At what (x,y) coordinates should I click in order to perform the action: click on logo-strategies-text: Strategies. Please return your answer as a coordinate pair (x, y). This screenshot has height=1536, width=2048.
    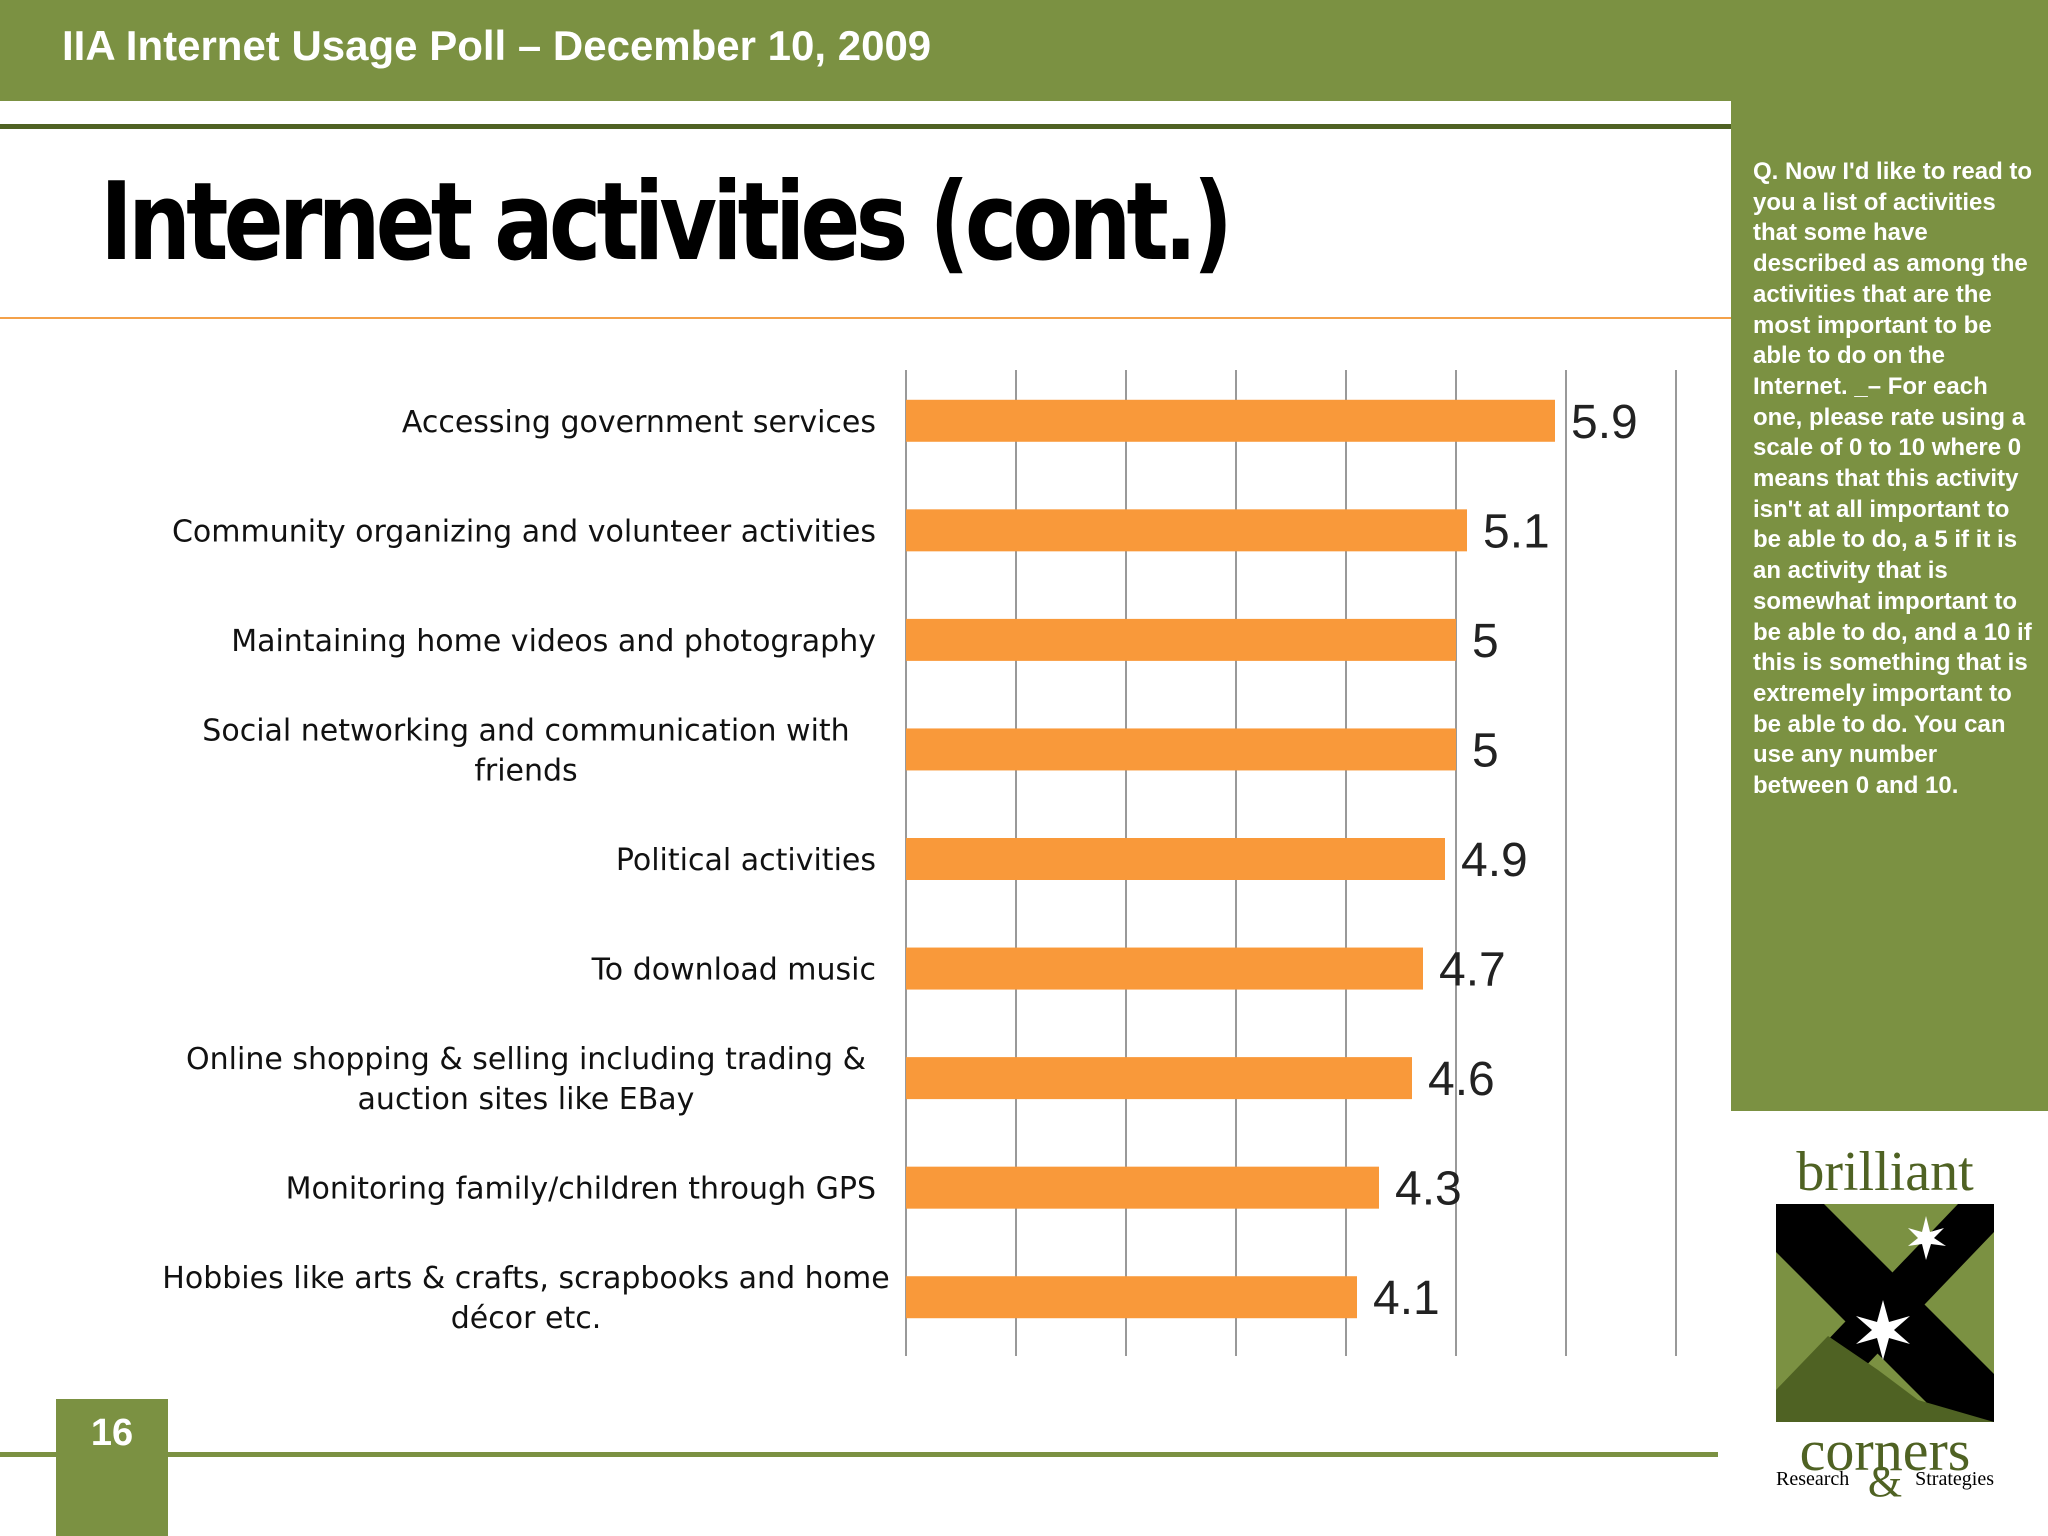
    Looking at the image, I should click on (1954, 1479).